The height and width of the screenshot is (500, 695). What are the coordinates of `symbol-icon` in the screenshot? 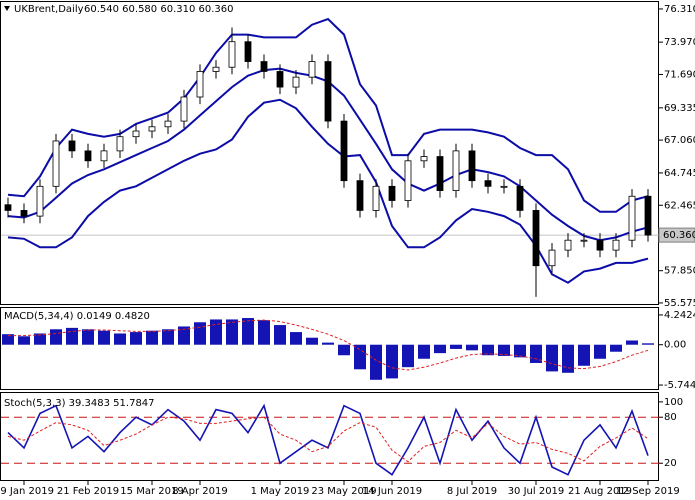 It's located at (7, 8).